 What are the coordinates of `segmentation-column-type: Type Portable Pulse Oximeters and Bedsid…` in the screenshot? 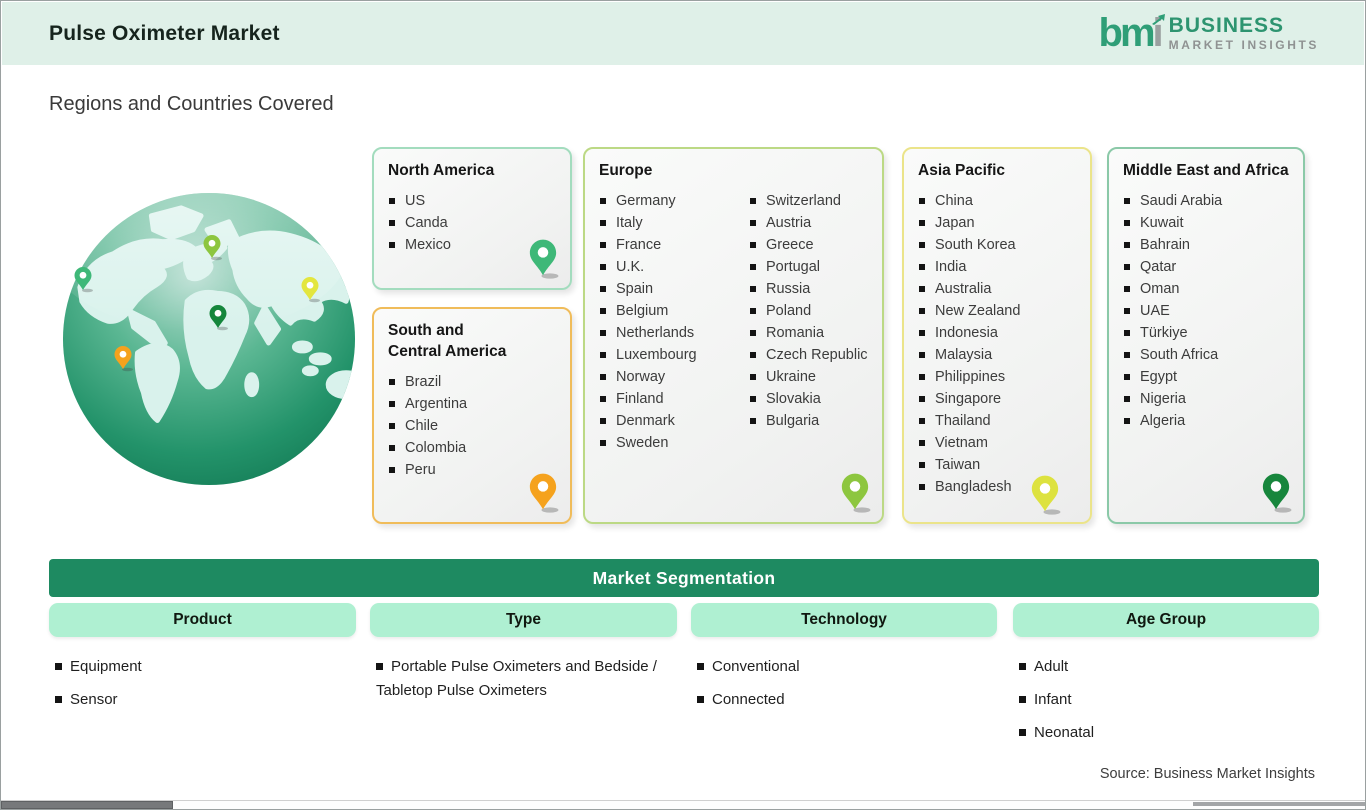 It's located at (523, 657).